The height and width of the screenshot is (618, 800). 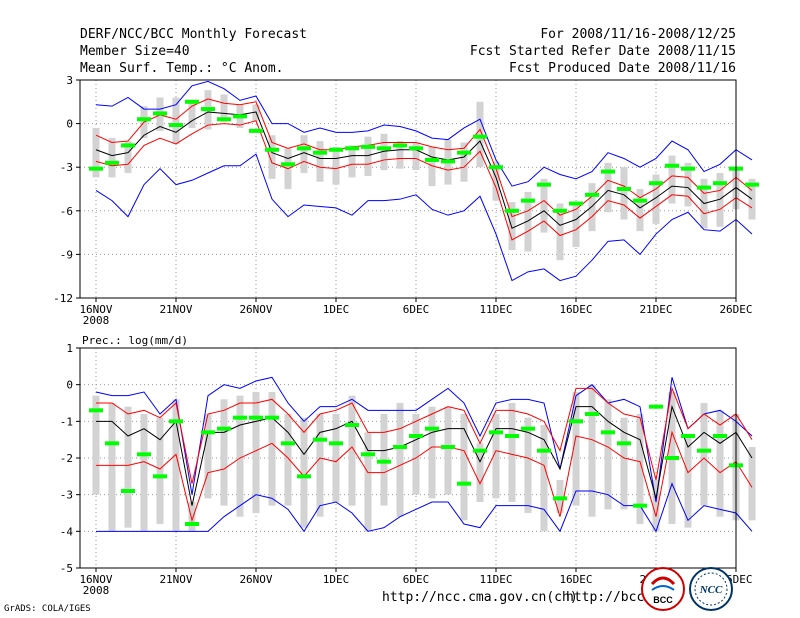 I want to click on y-tick-label: 3, so click(x=69, y=80).